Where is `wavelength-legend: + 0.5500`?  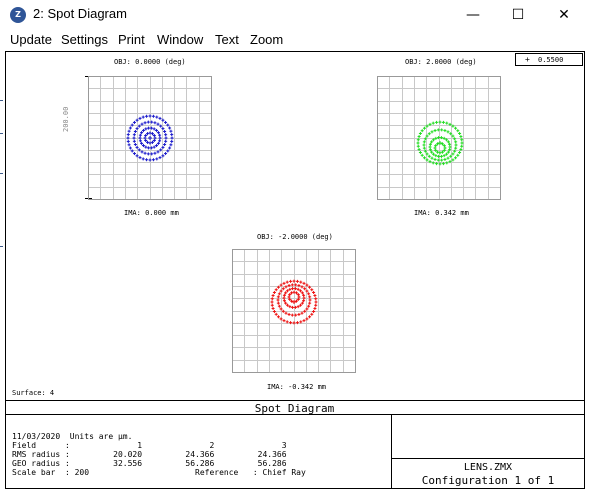 wavelength-legend: + 0.5500 is located at coordinates (549, 59).